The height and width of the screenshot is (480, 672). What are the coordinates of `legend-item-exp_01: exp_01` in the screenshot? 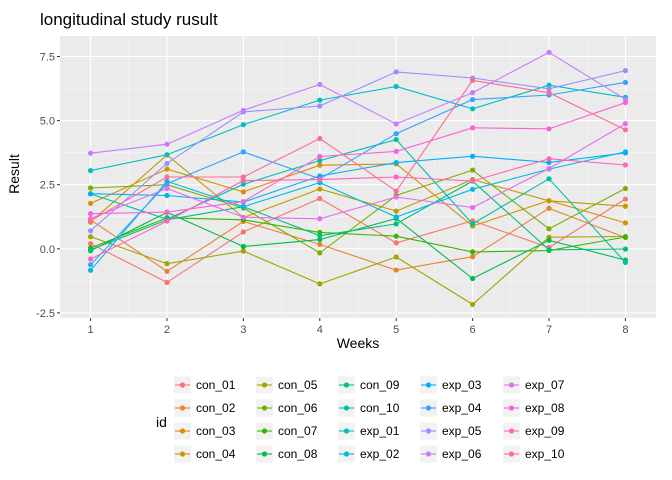 It's located at (369, 431).